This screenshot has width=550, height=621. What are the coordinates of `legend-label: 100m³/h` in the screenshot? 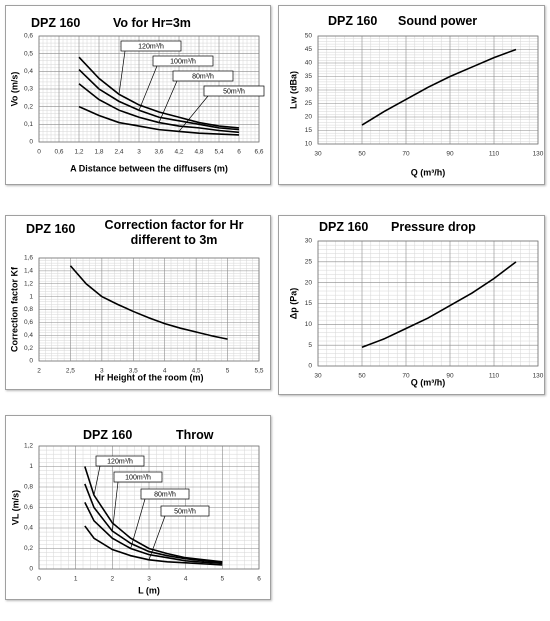 It's located at (138, 477).